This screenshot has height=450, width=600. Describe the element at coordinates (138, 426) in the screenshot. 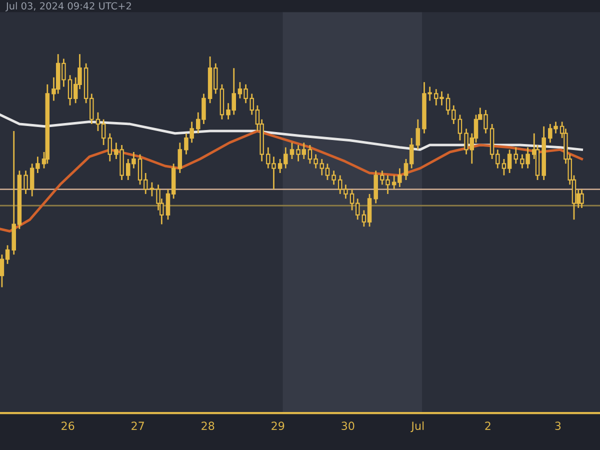

I see `x-tick-label: 27` at that location.